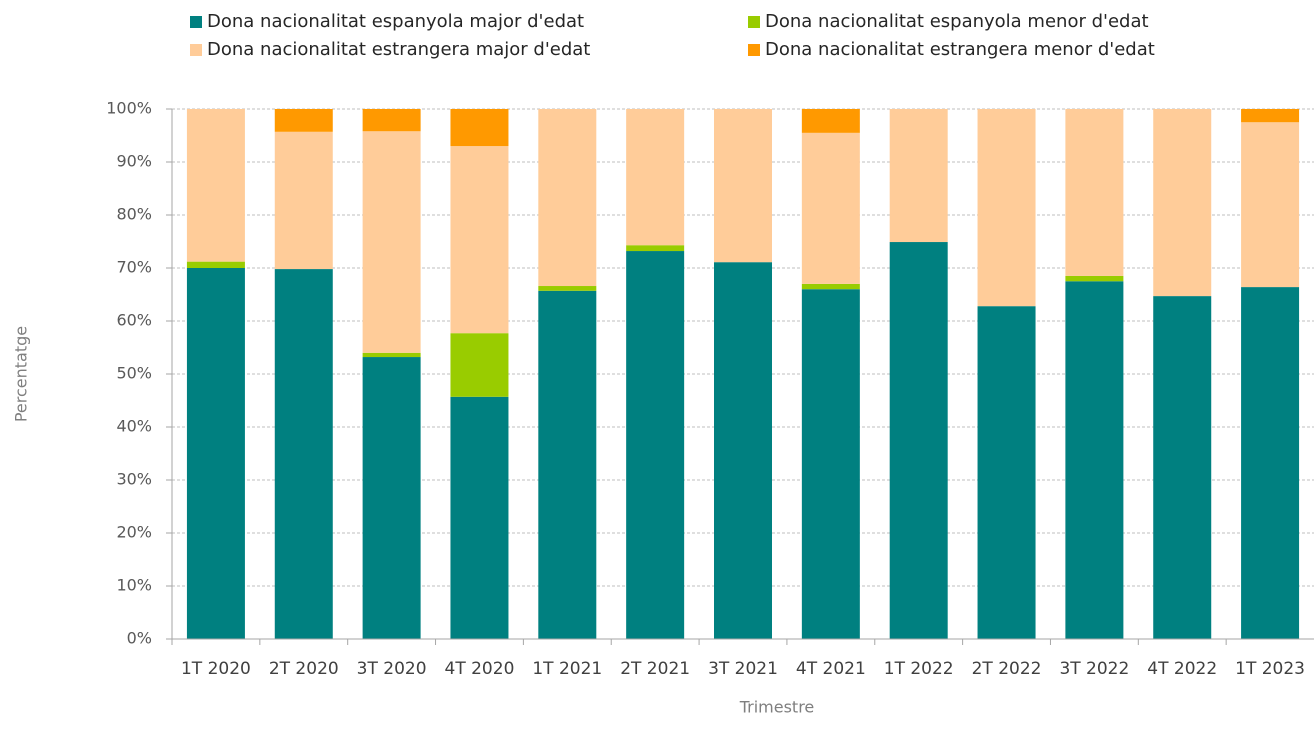 The width and height of the screenshot is (1314, 742). I want to click on y-tick-label: 70%, so click(134, 267).